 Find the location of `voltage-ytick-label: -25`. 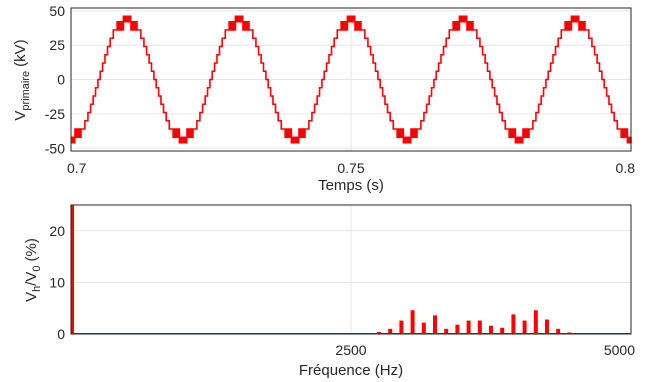

voltage-ytick-label: -25 is located at coordinates (55, 114).